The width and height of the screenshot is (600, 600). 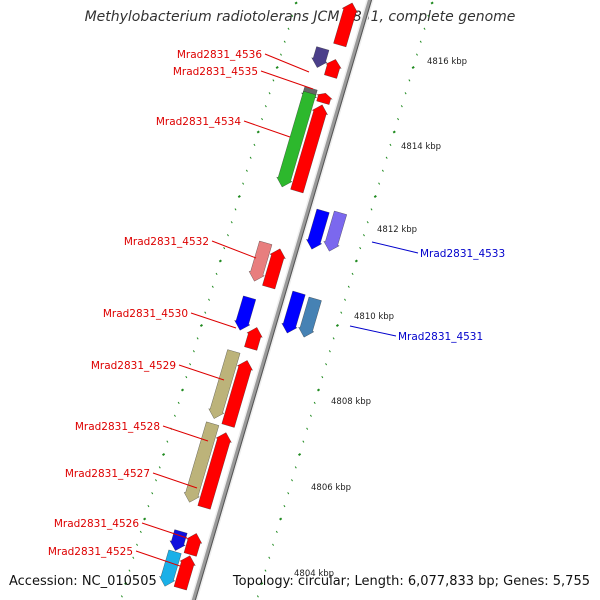 I want to click on gene-label: Mrad2831_4525, so click(x=90, y=552).